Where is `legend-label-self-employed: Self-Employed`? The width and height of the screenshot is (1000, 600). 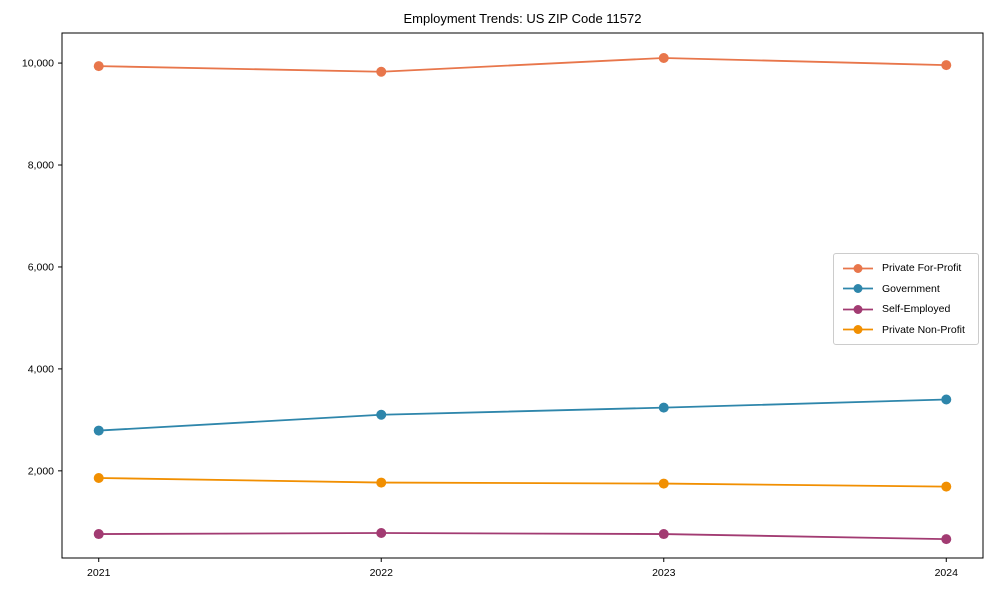 legend-label-self-employed: Self-Employed is located at coordinates (916, 309).